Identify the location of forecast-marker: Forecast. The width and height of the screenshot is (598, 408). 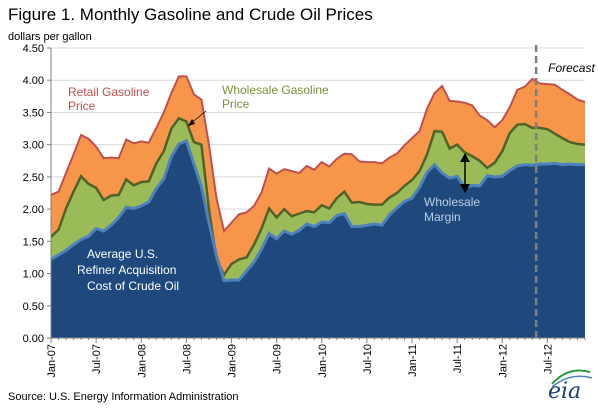
(564, 191).